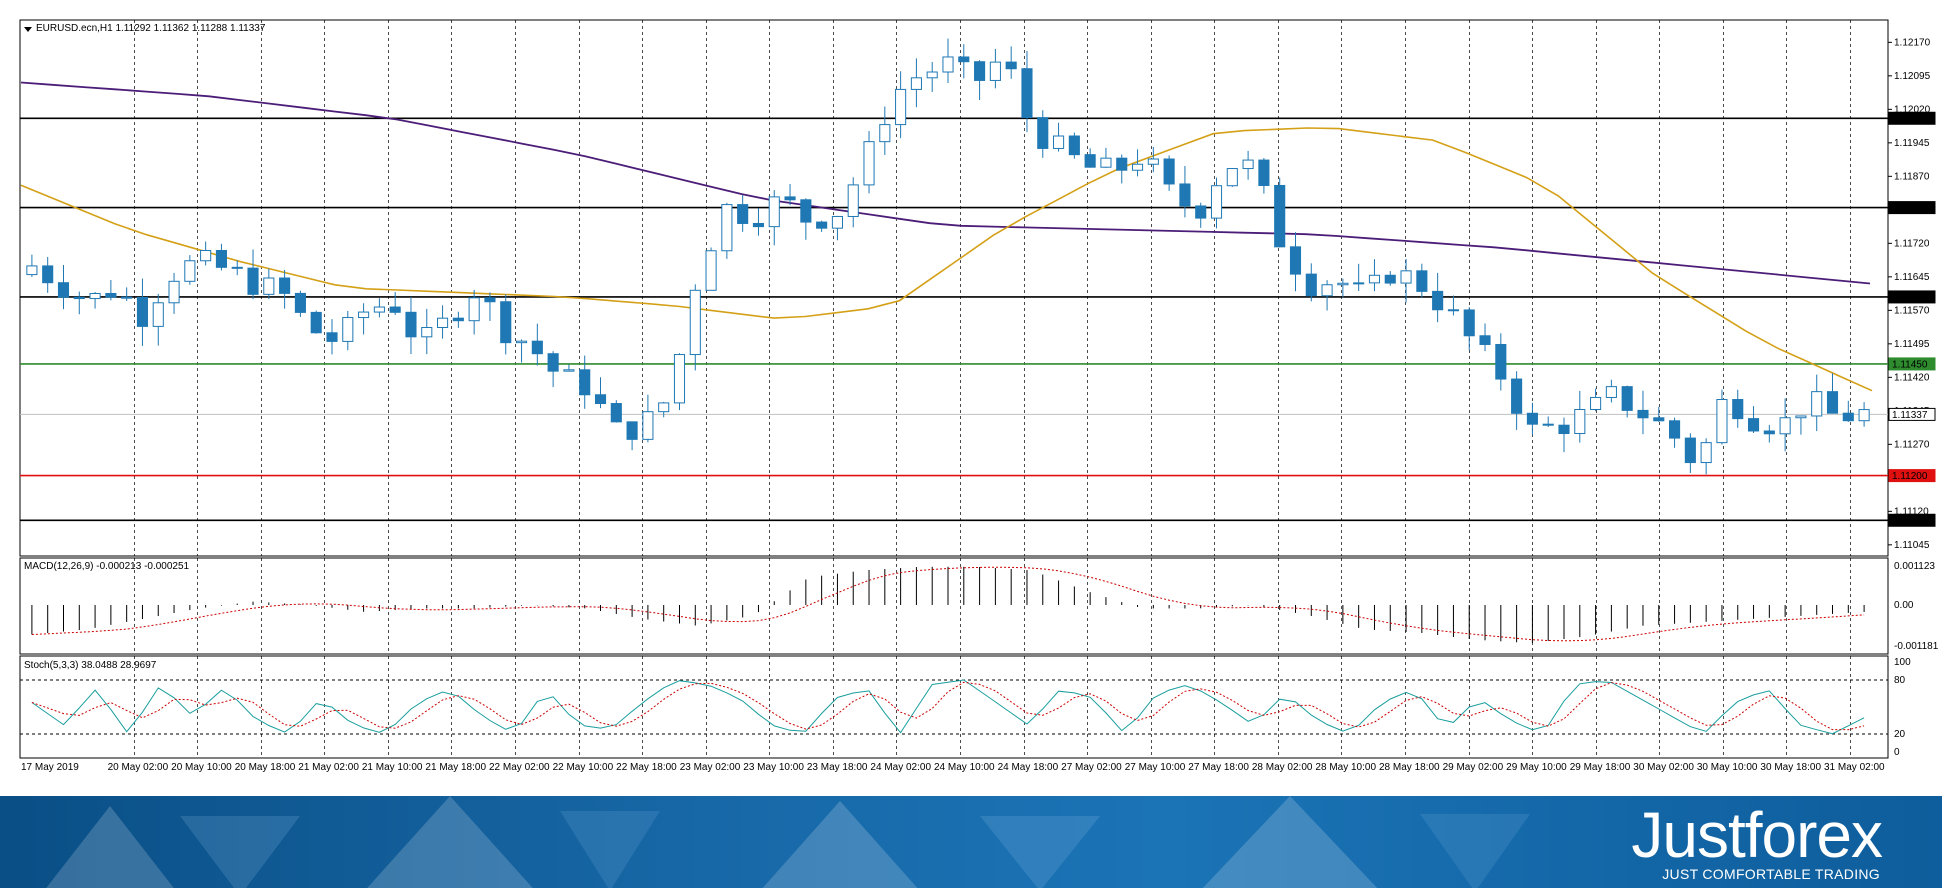 Image resolution: width=1942 pixels, height=888 pixels. What do you see at coordinates (1155, 767) in the screenshot?
I see `time-axis-label: 27 May 10:00` at bounding box center [1155, 767].